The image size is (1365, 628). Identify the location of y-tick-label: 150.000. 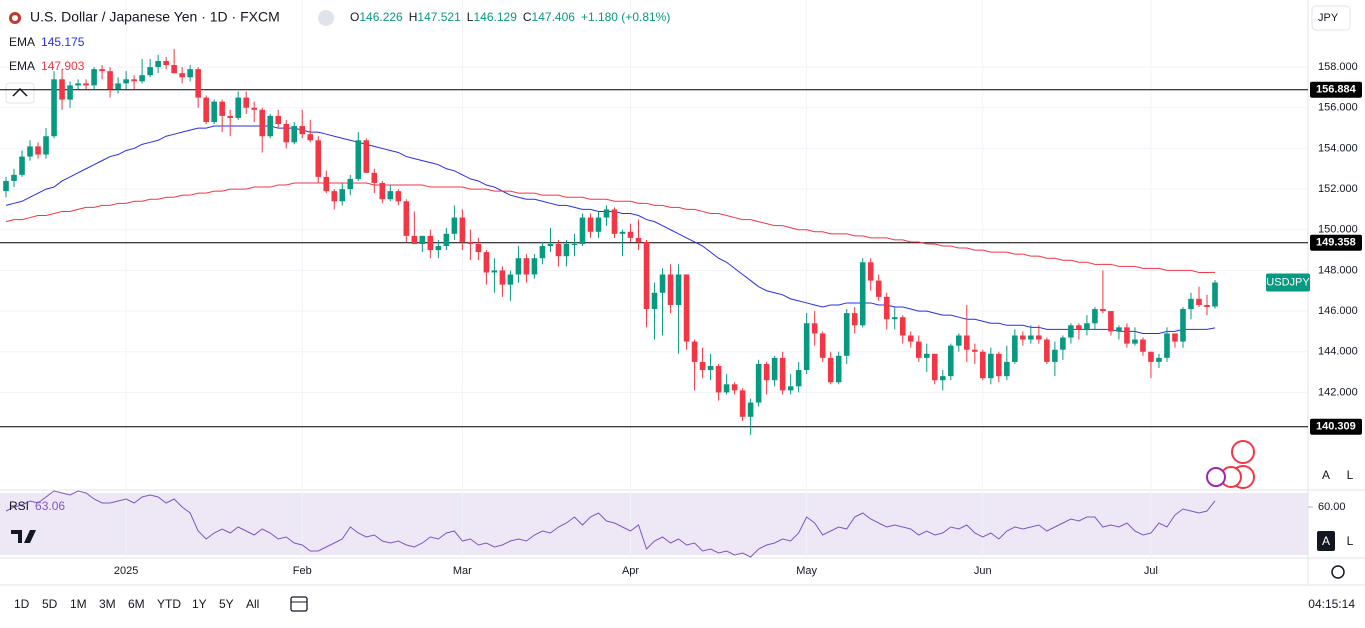
(1338, 230).